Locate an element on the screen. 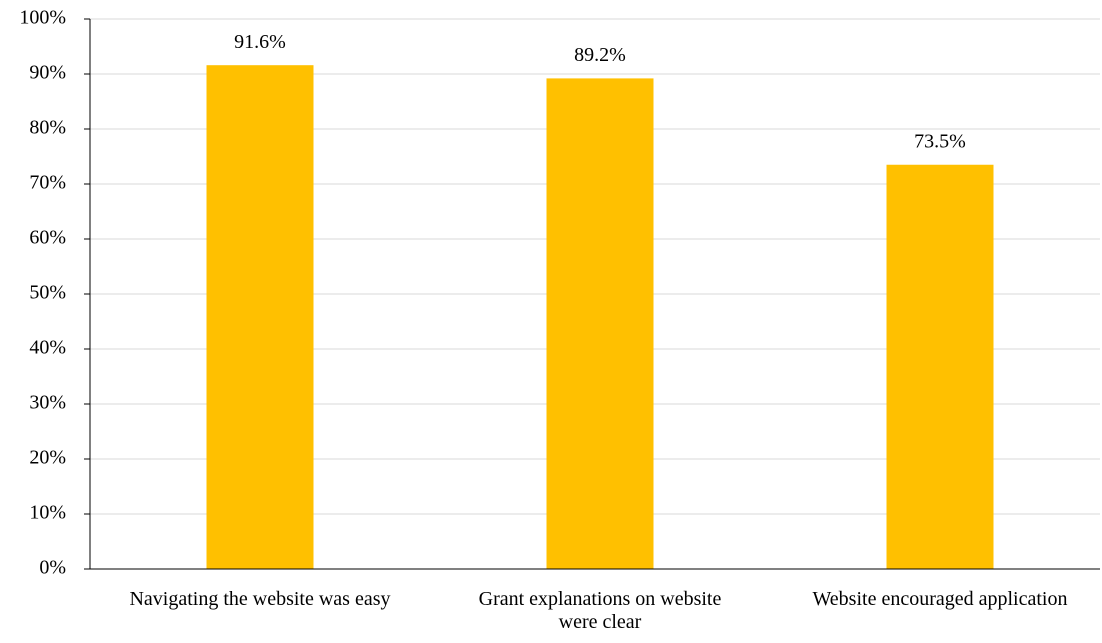  y-tick-label: 0% is located at coordinates (52, 568).